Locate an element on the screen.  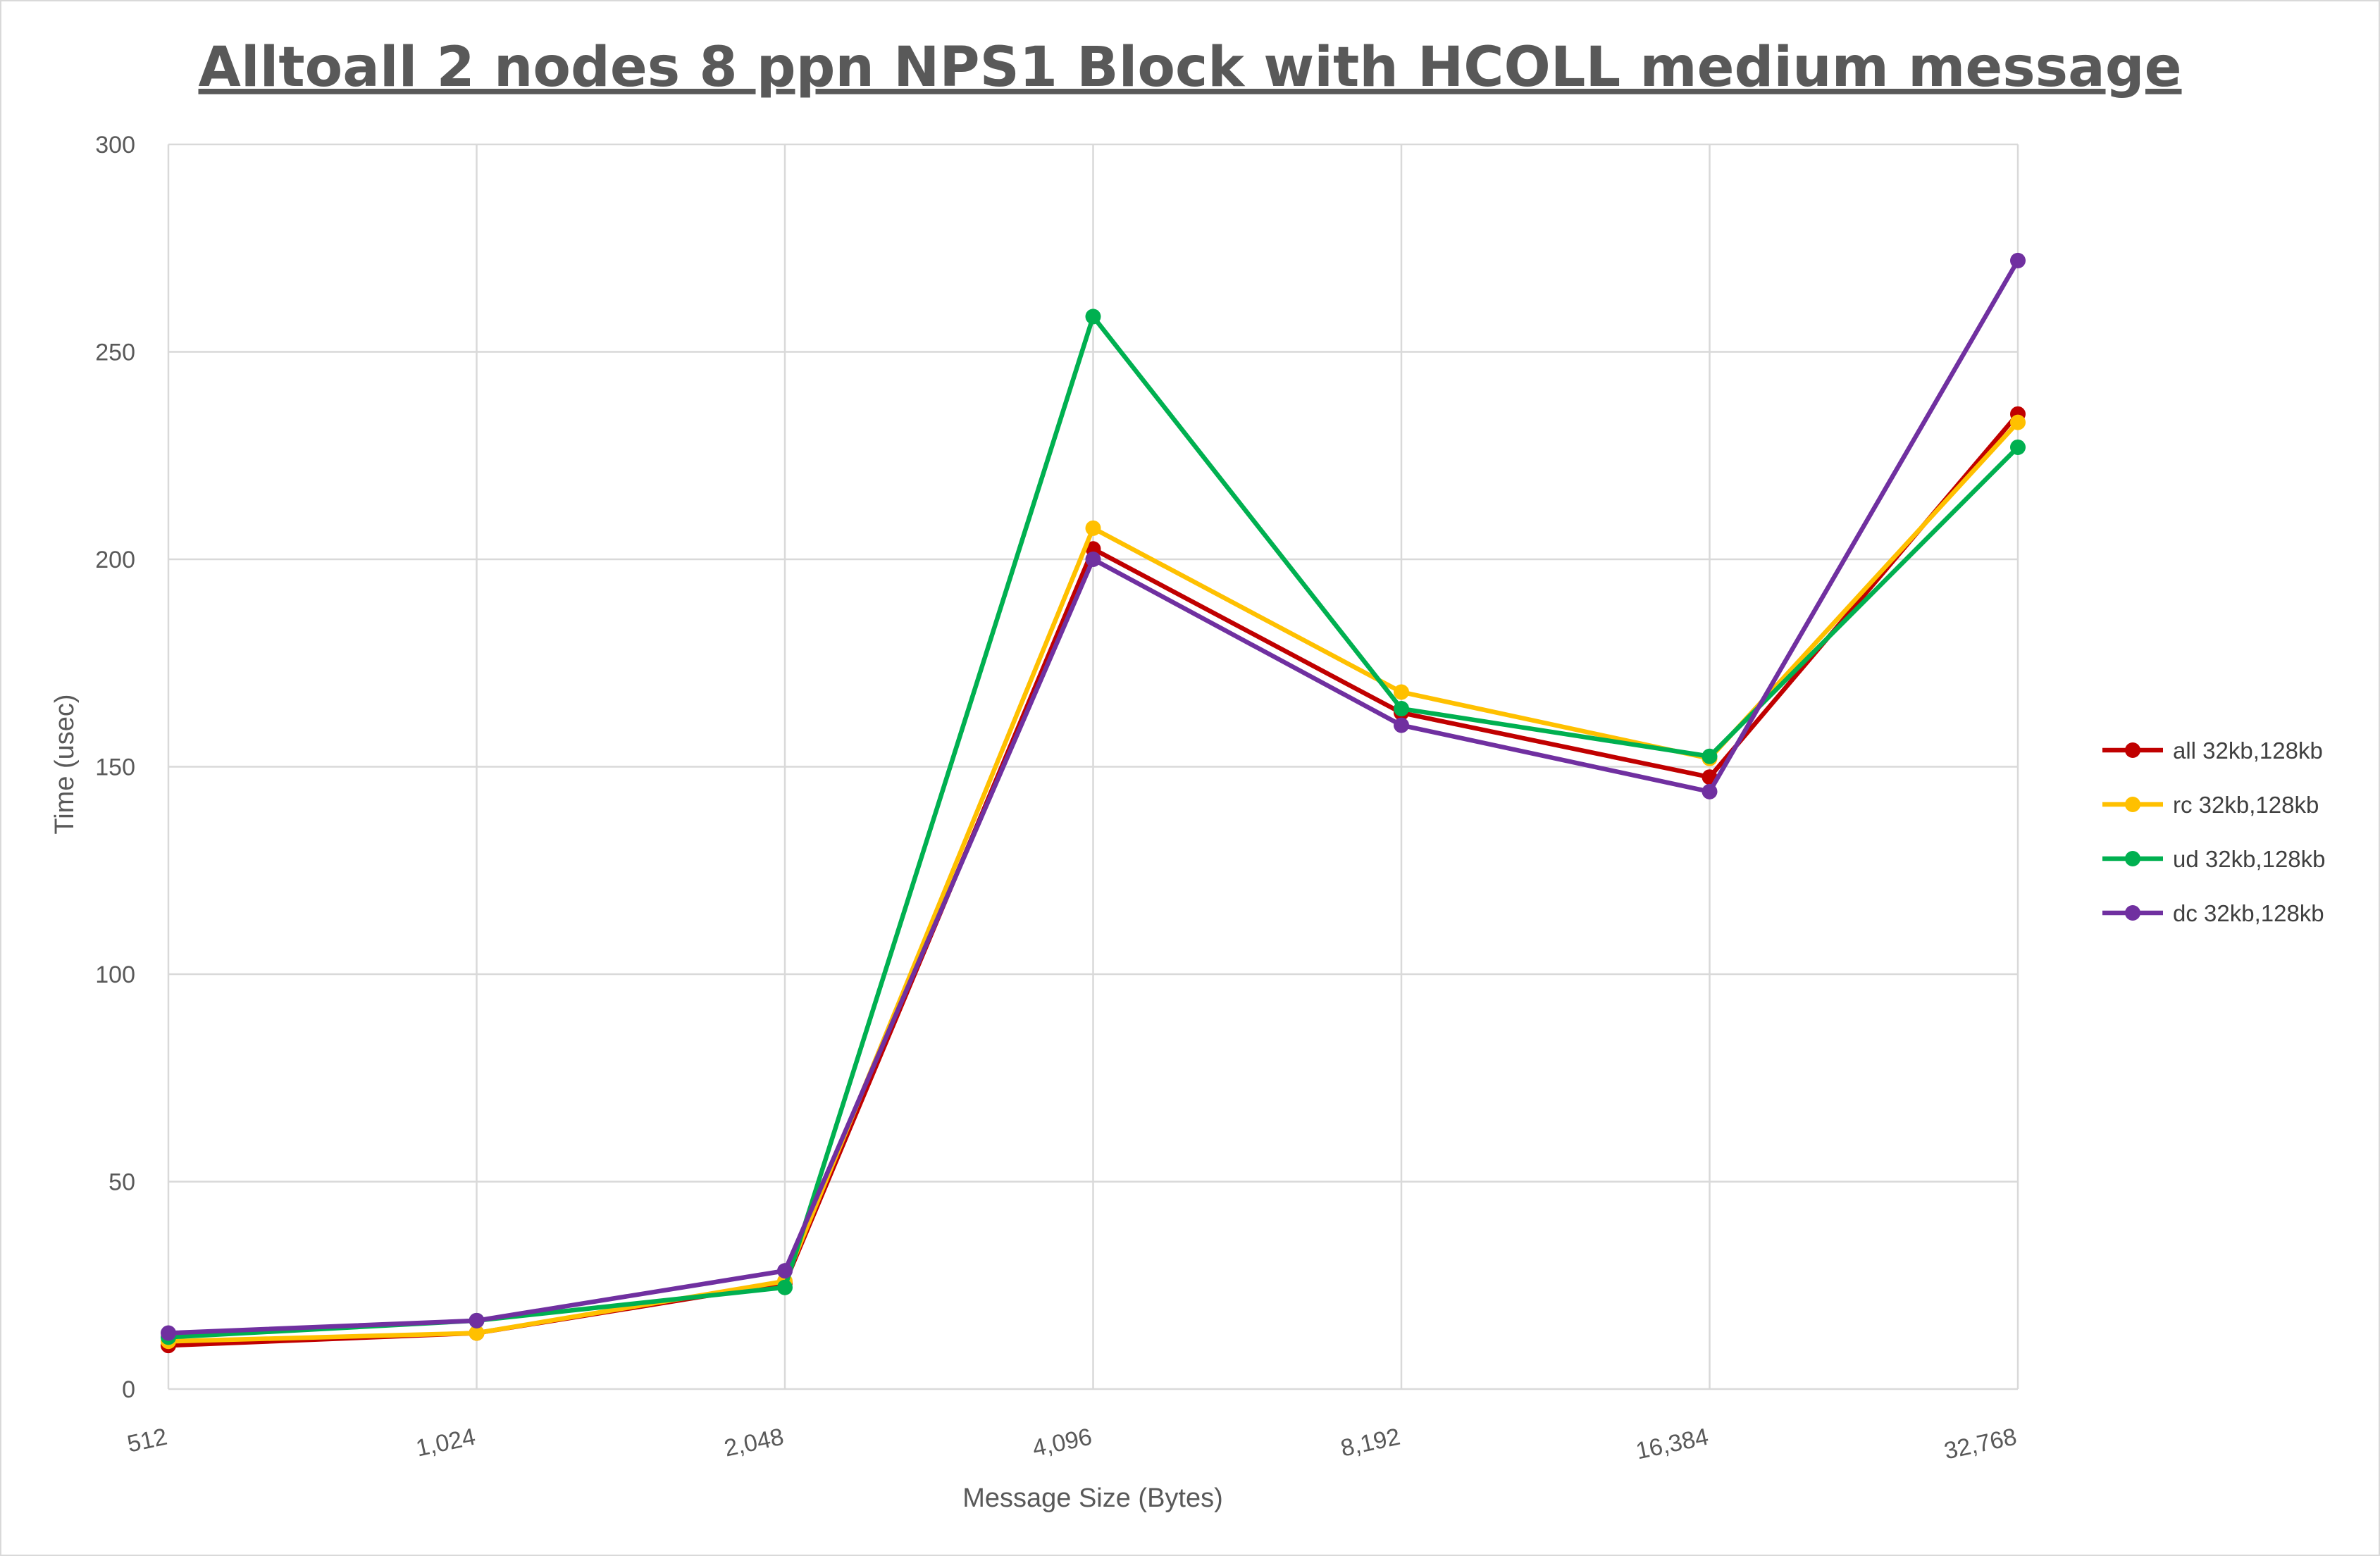
legend-label: dc 32kb,128kb is located at coordinates (2248, 913).